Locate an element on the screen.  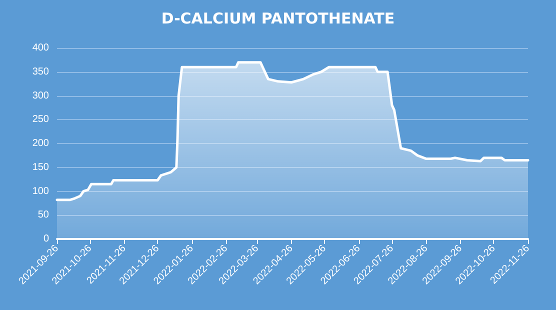
y-tick-label: 250 is located at coordinates (41, 120).